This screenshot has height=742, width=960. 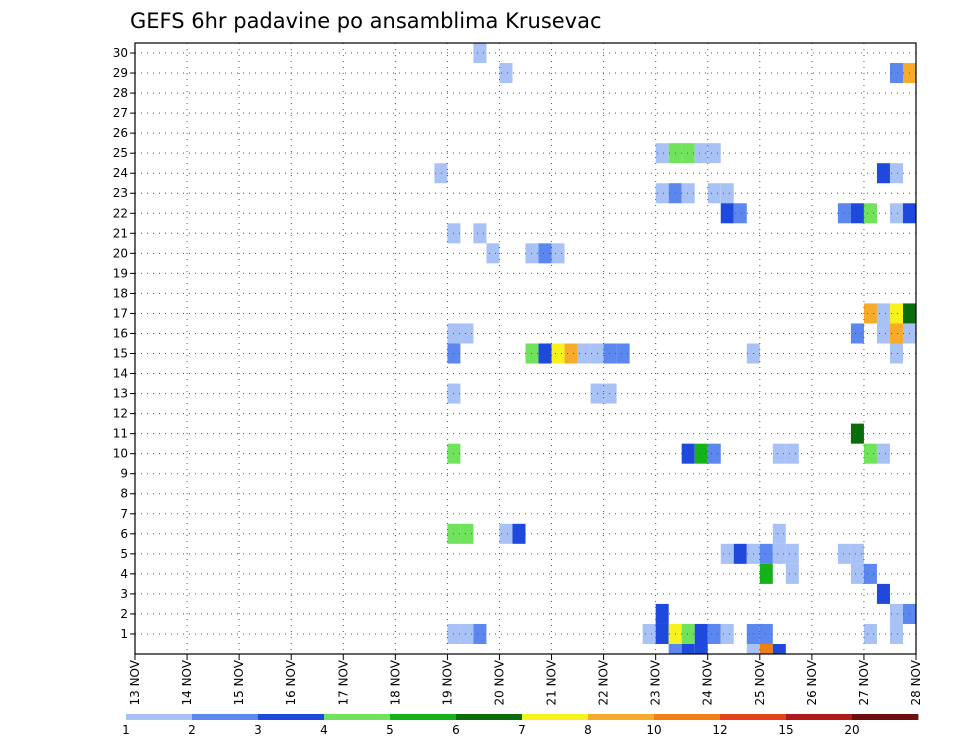 What do you see at coordinates (456, 730) in the screenshot?
I see `colorbar-label: 6` at bounding box center [456, 730].